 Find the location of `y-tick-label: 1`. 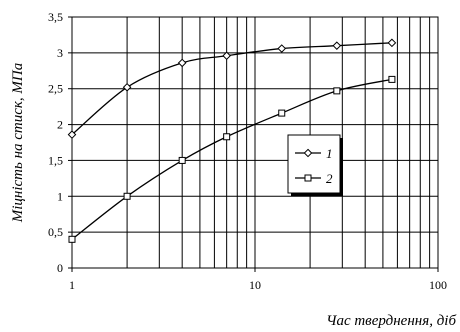

y-tick-label: 1 is located at coordinates (60, 196).